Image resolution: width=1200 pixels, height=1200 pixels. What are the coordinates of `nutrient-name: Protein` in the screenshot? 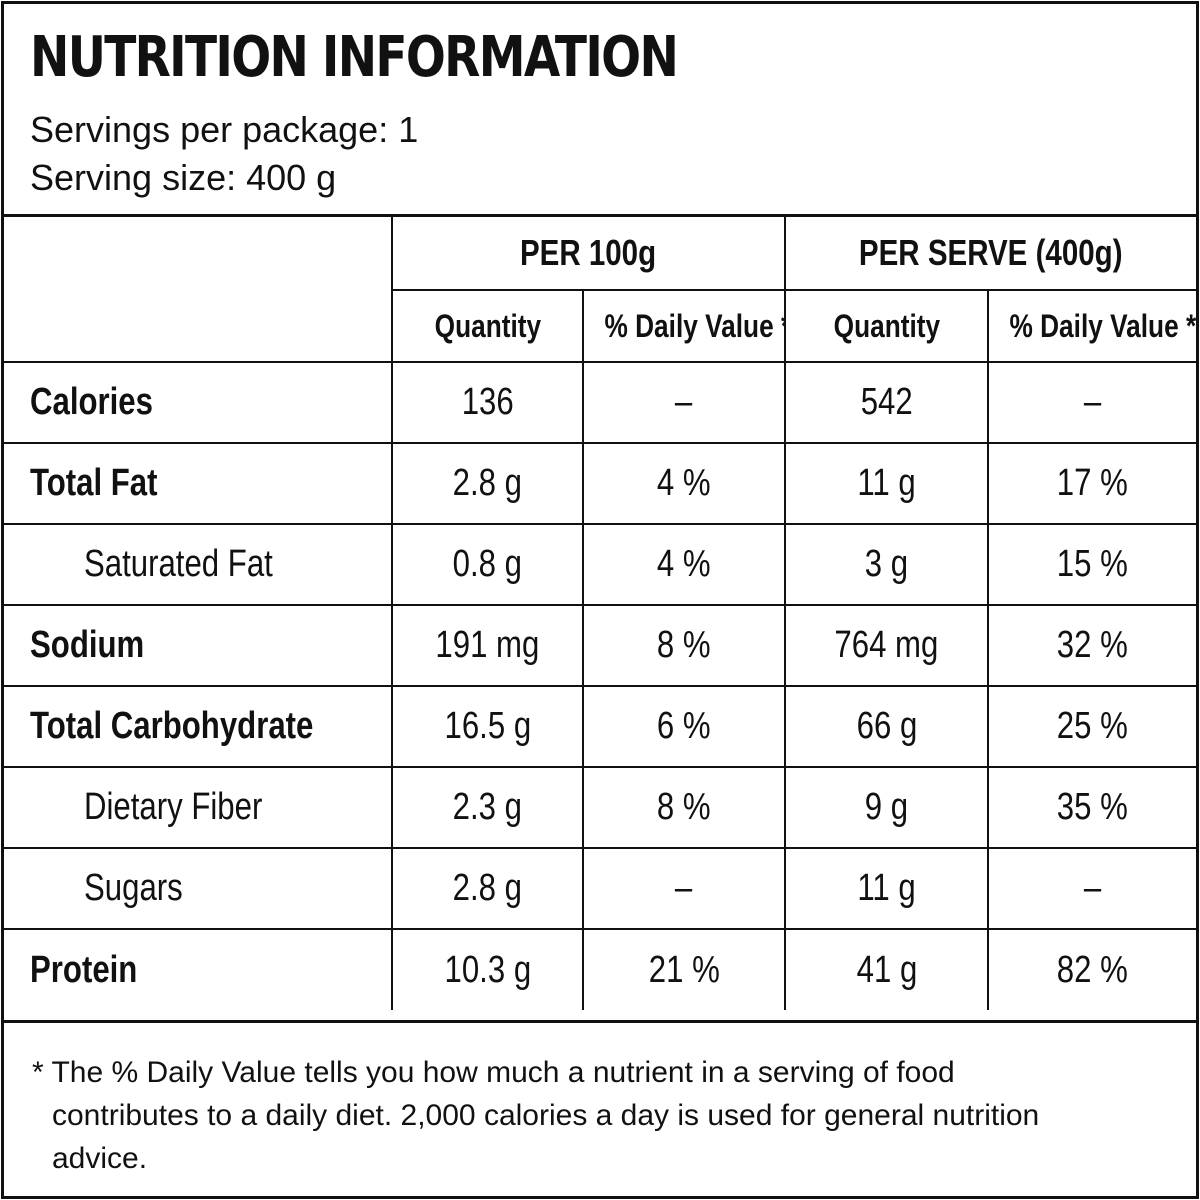 It's located at (198, 969).